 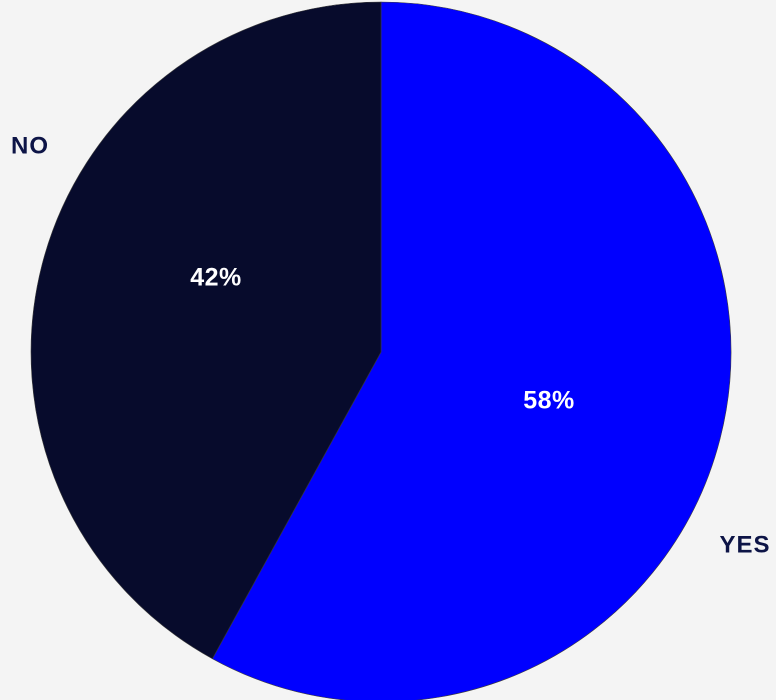 I want to click on value-labels: 58% 42%, so click(x=382, y=339).